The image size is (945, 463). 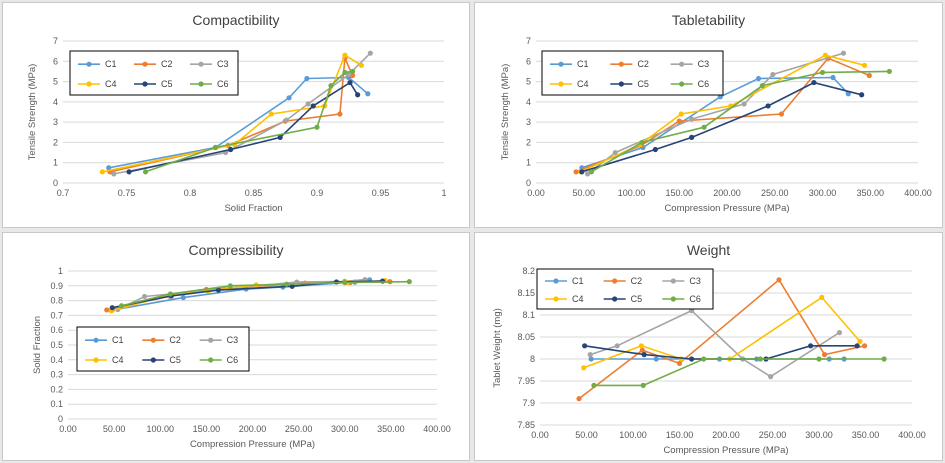 I want to click on y-tick-label: 0.8, so click(x=56, y=301).